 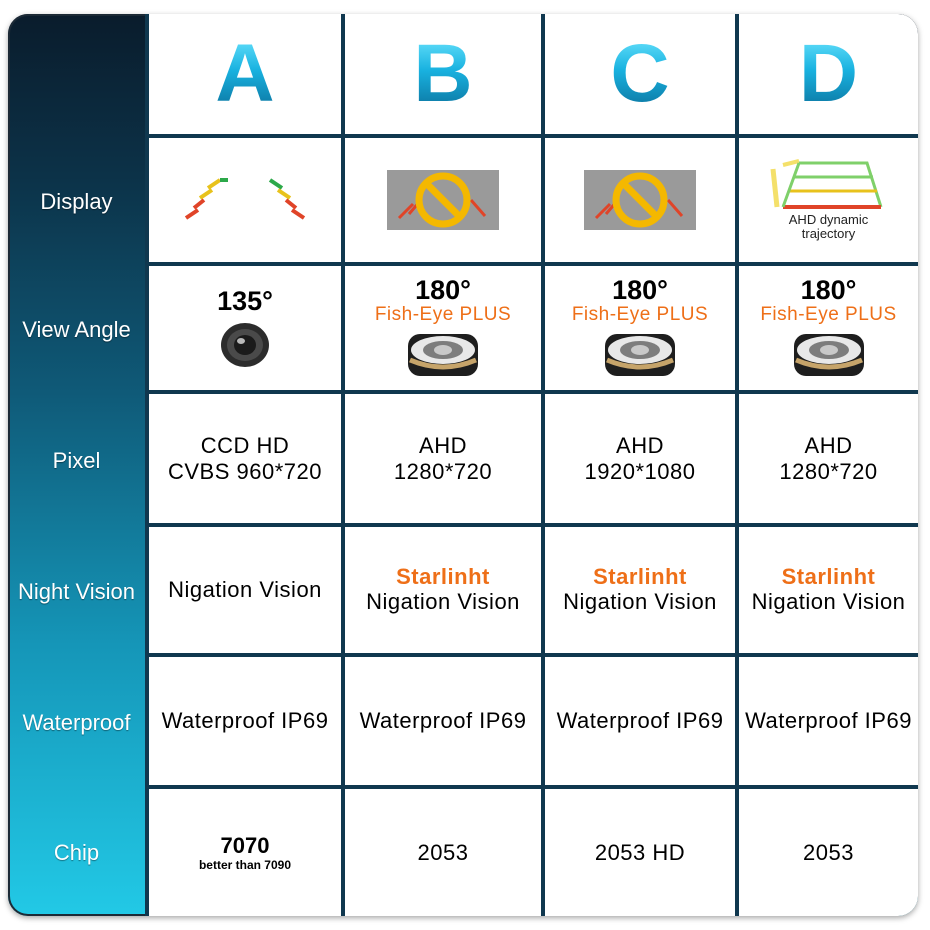 I want to click on display-cell-c, so click(x=638, y=202).